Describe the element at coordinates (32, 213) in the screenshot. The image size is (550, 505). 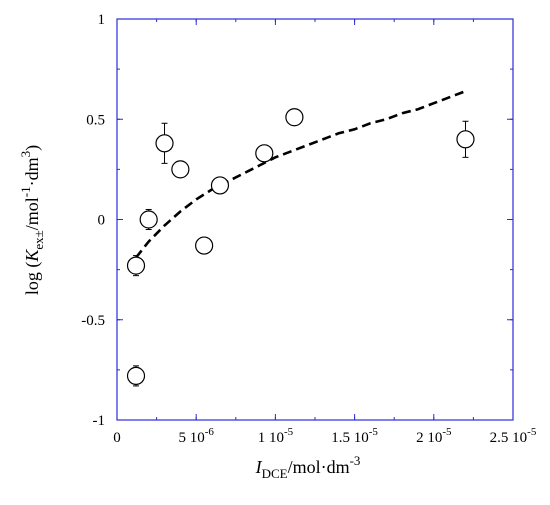
I see `y-label-units: /mol` at that location.